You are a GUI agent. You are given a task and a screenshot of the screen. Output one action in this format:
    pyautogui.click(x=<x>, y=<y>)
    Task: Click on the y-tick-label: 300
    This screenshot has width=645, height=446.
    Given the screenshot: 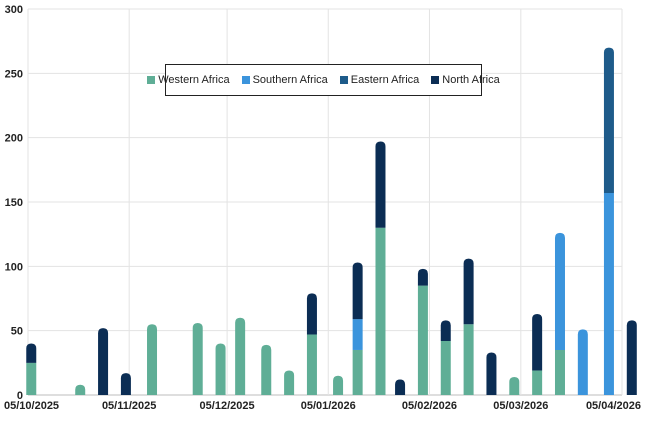 What is the action you would take?
    pyautogui.click(x=14, y=10)
    